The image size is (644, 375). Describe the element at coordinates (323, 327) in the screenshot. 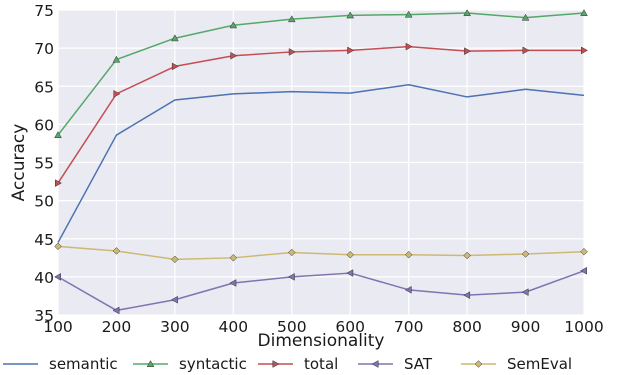

I see `x-tick-labels: 100 200 300 400 500 600 700 800 900 1000` at that location.